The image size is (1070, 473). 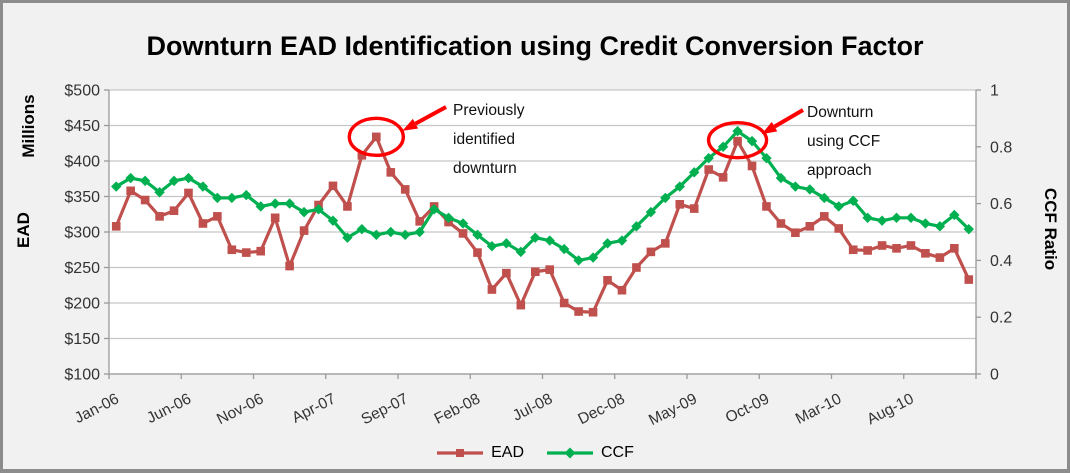 I want to click on legend-item-ccf: CCF, so click(x=590, y=453).